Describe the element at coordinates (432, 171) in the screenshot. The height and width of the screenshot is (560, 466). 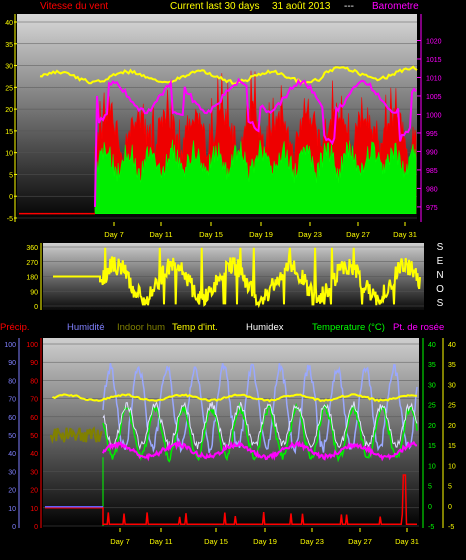
I see `panel1-right-tick: 985` at that location.